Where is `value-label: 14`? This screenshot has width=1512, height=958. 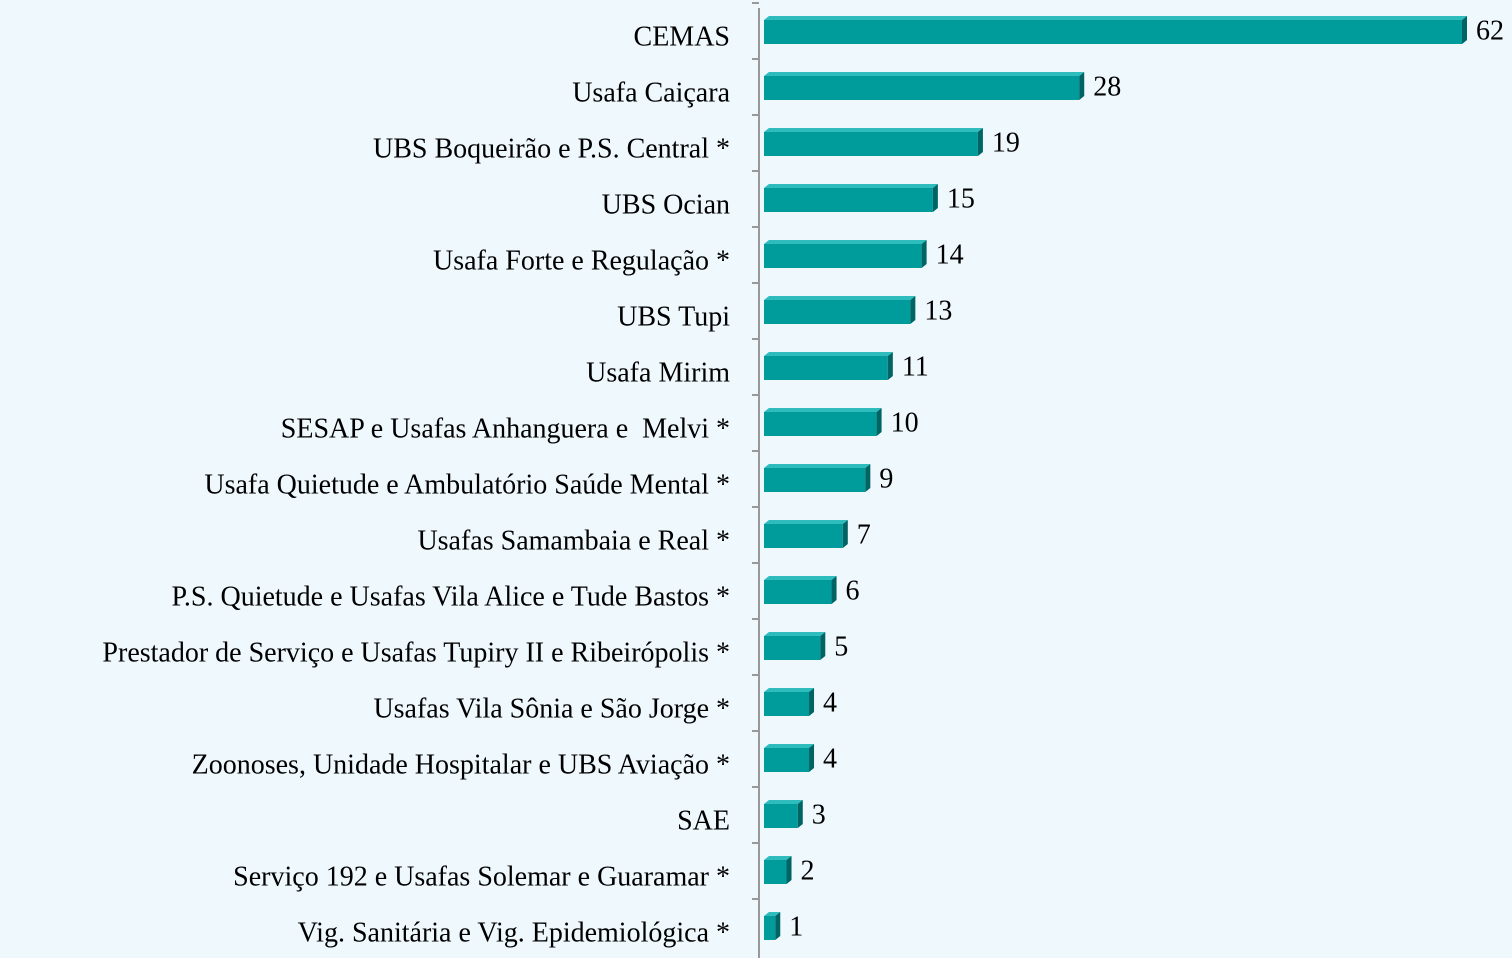 value-label: 14 is located at coordinates (950, 254).